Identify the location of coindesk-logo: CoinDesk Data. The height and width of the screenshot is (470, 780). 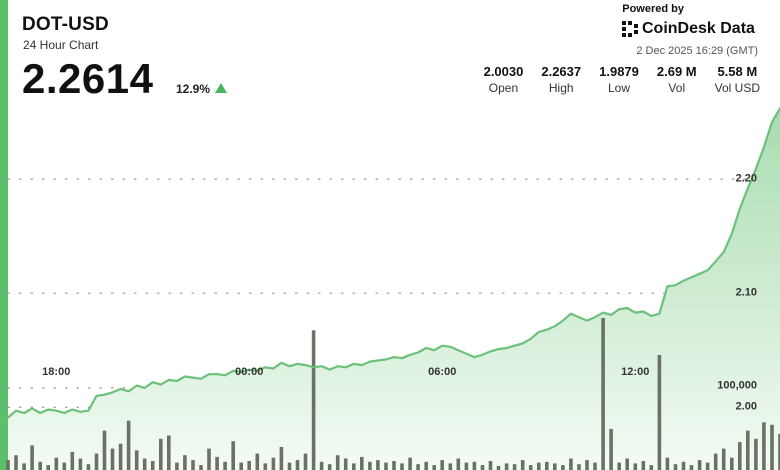
(688, 29).